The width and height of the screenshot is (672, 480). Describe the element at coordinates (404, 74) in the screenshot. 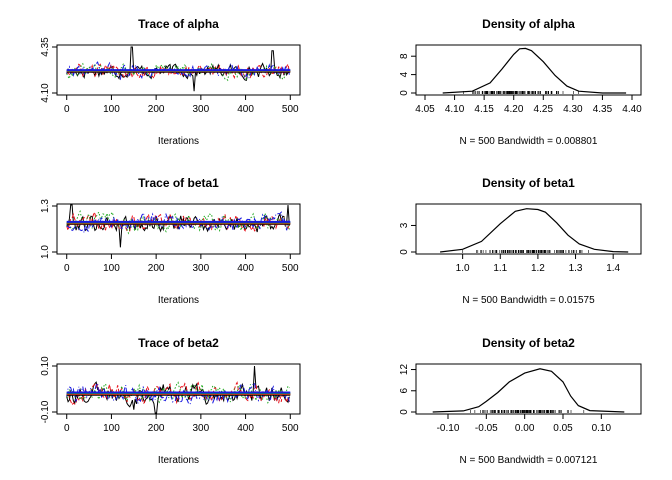

I see `y-tick-label: 4` at that location.